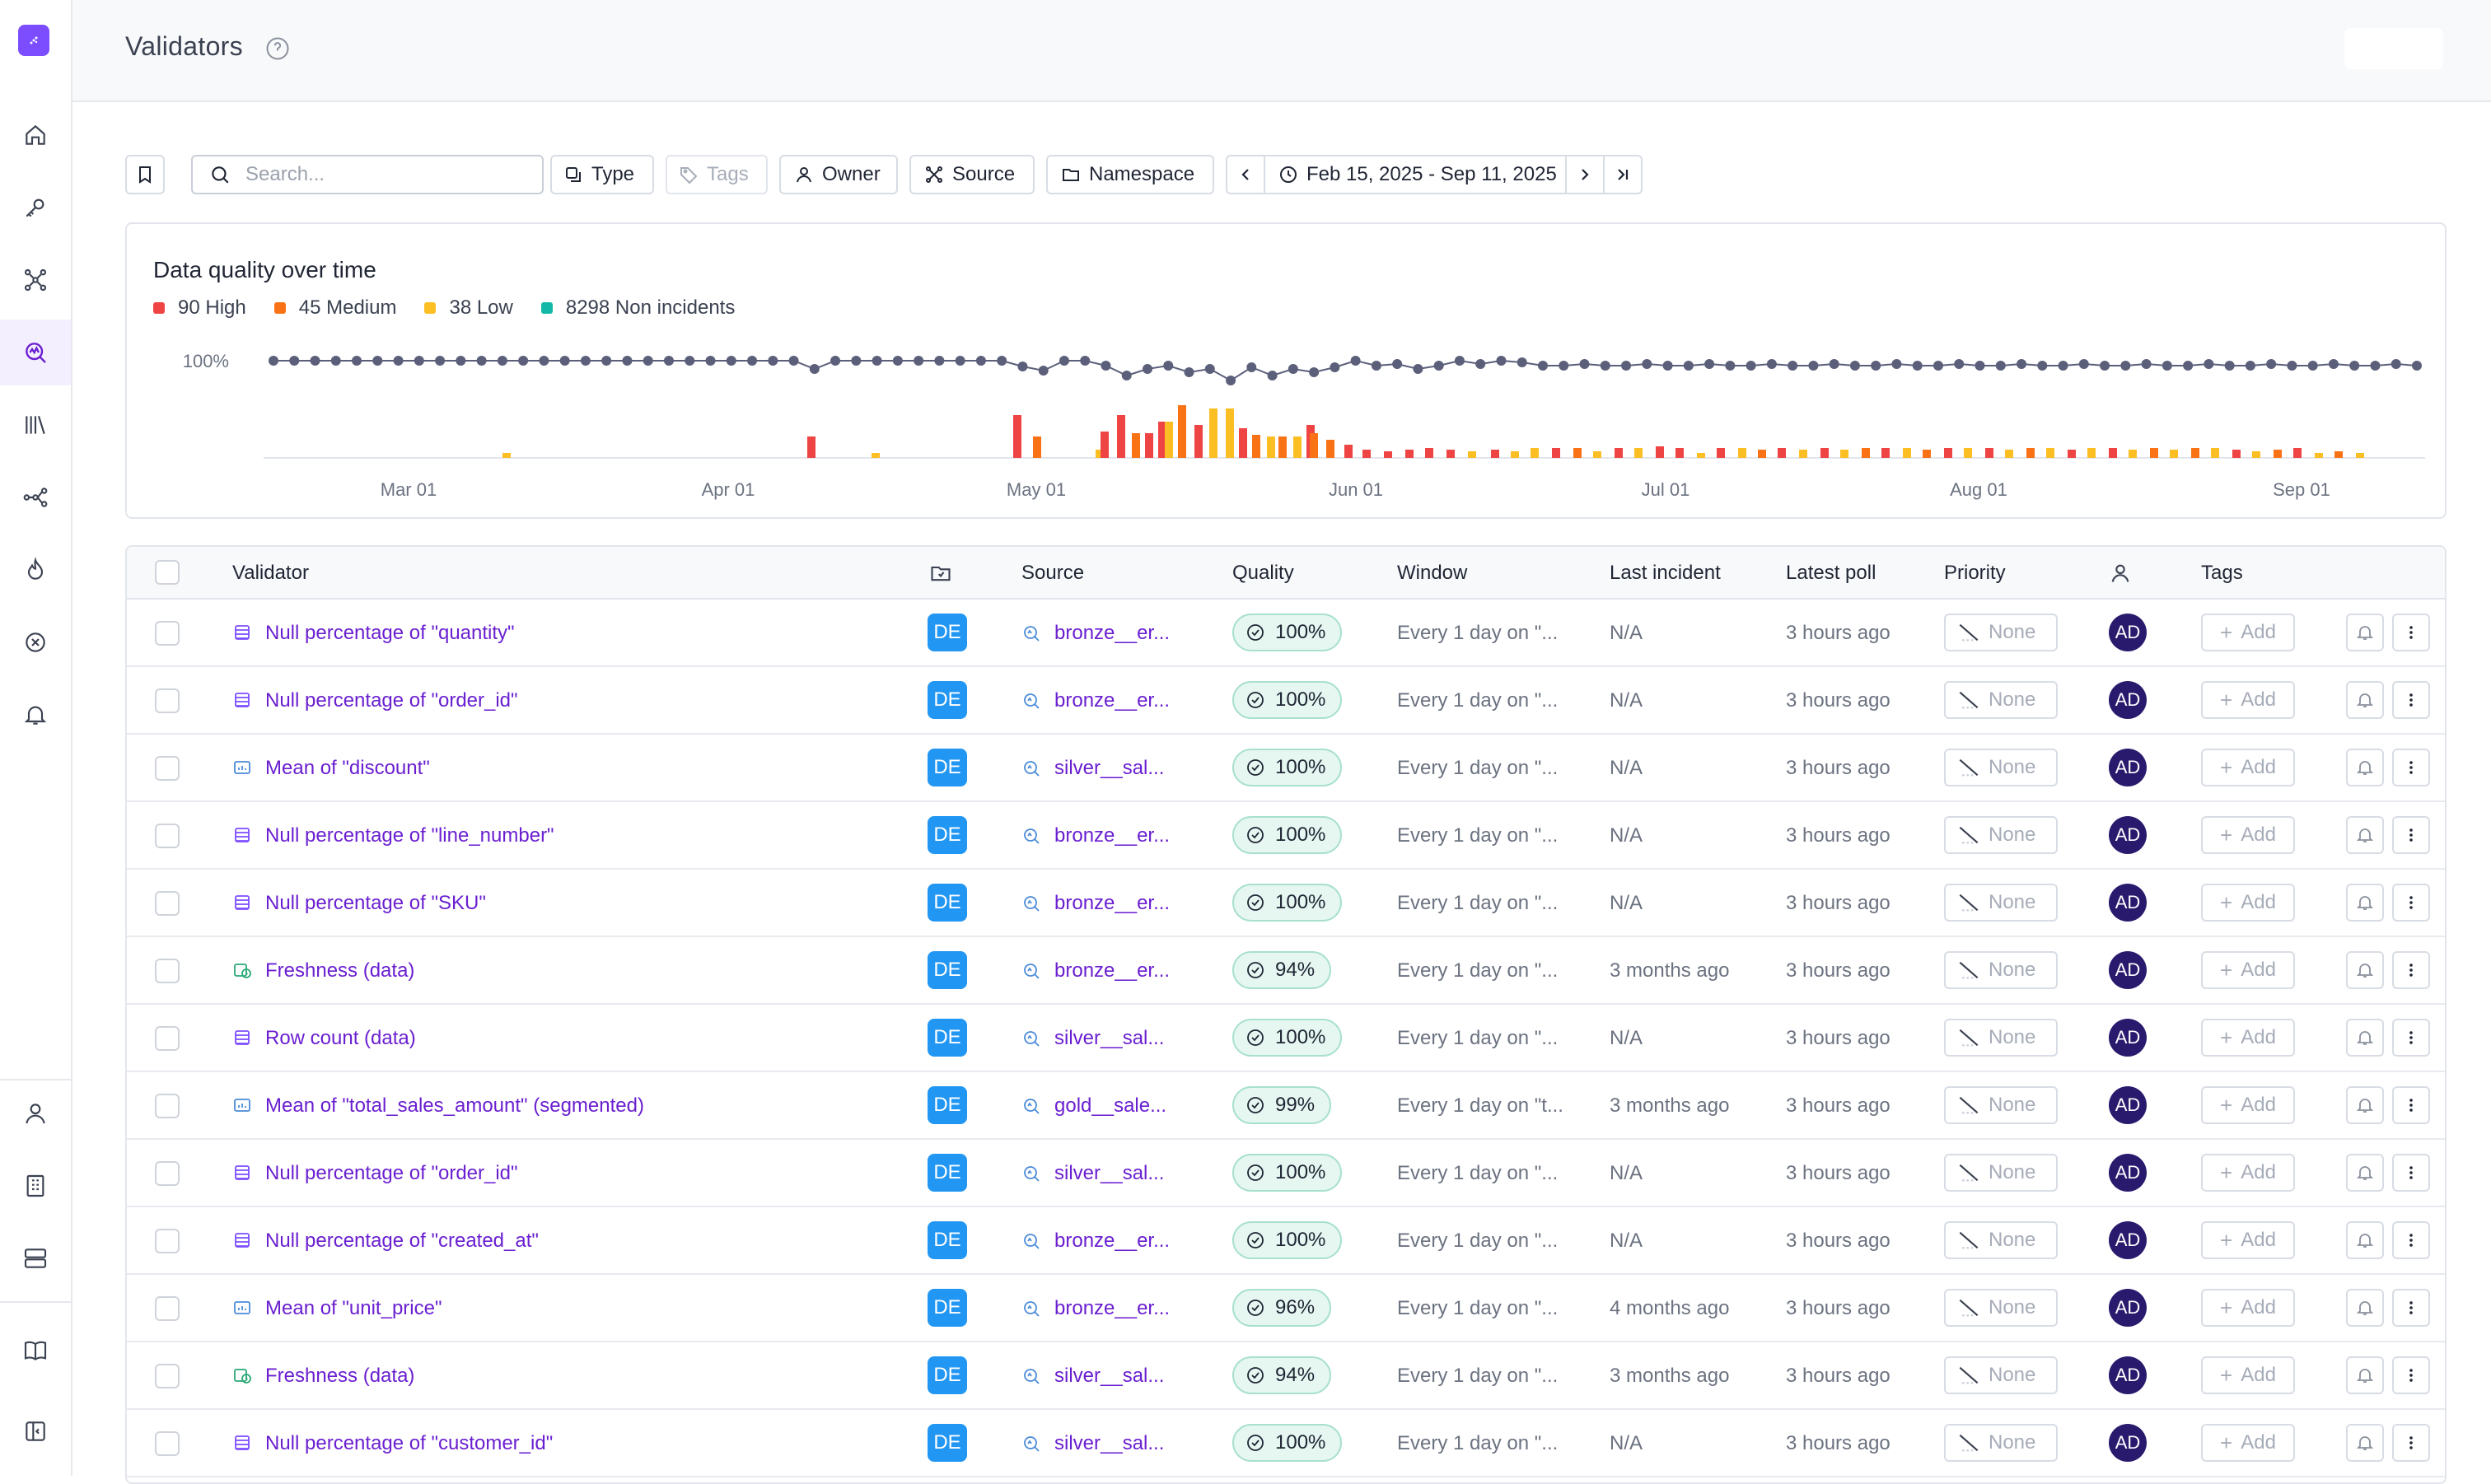 Image resolution: width=2491 pixels, height=1484 pixels. I want to click on header-last-incident: Last incident, so click(1666, 573).